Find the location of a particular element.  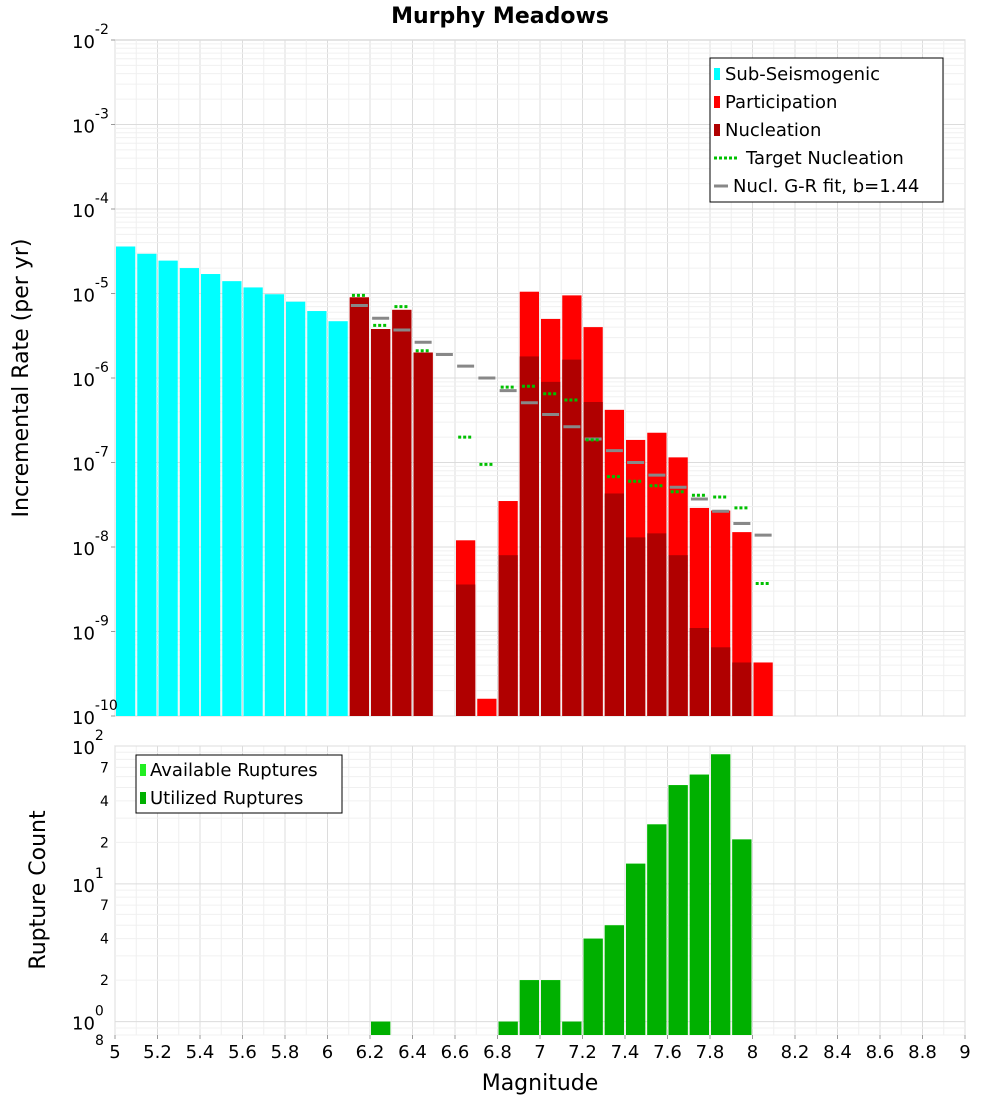

rate-y-tick-label: 10⁻¹⁰ is located at coordinates (95, 713).